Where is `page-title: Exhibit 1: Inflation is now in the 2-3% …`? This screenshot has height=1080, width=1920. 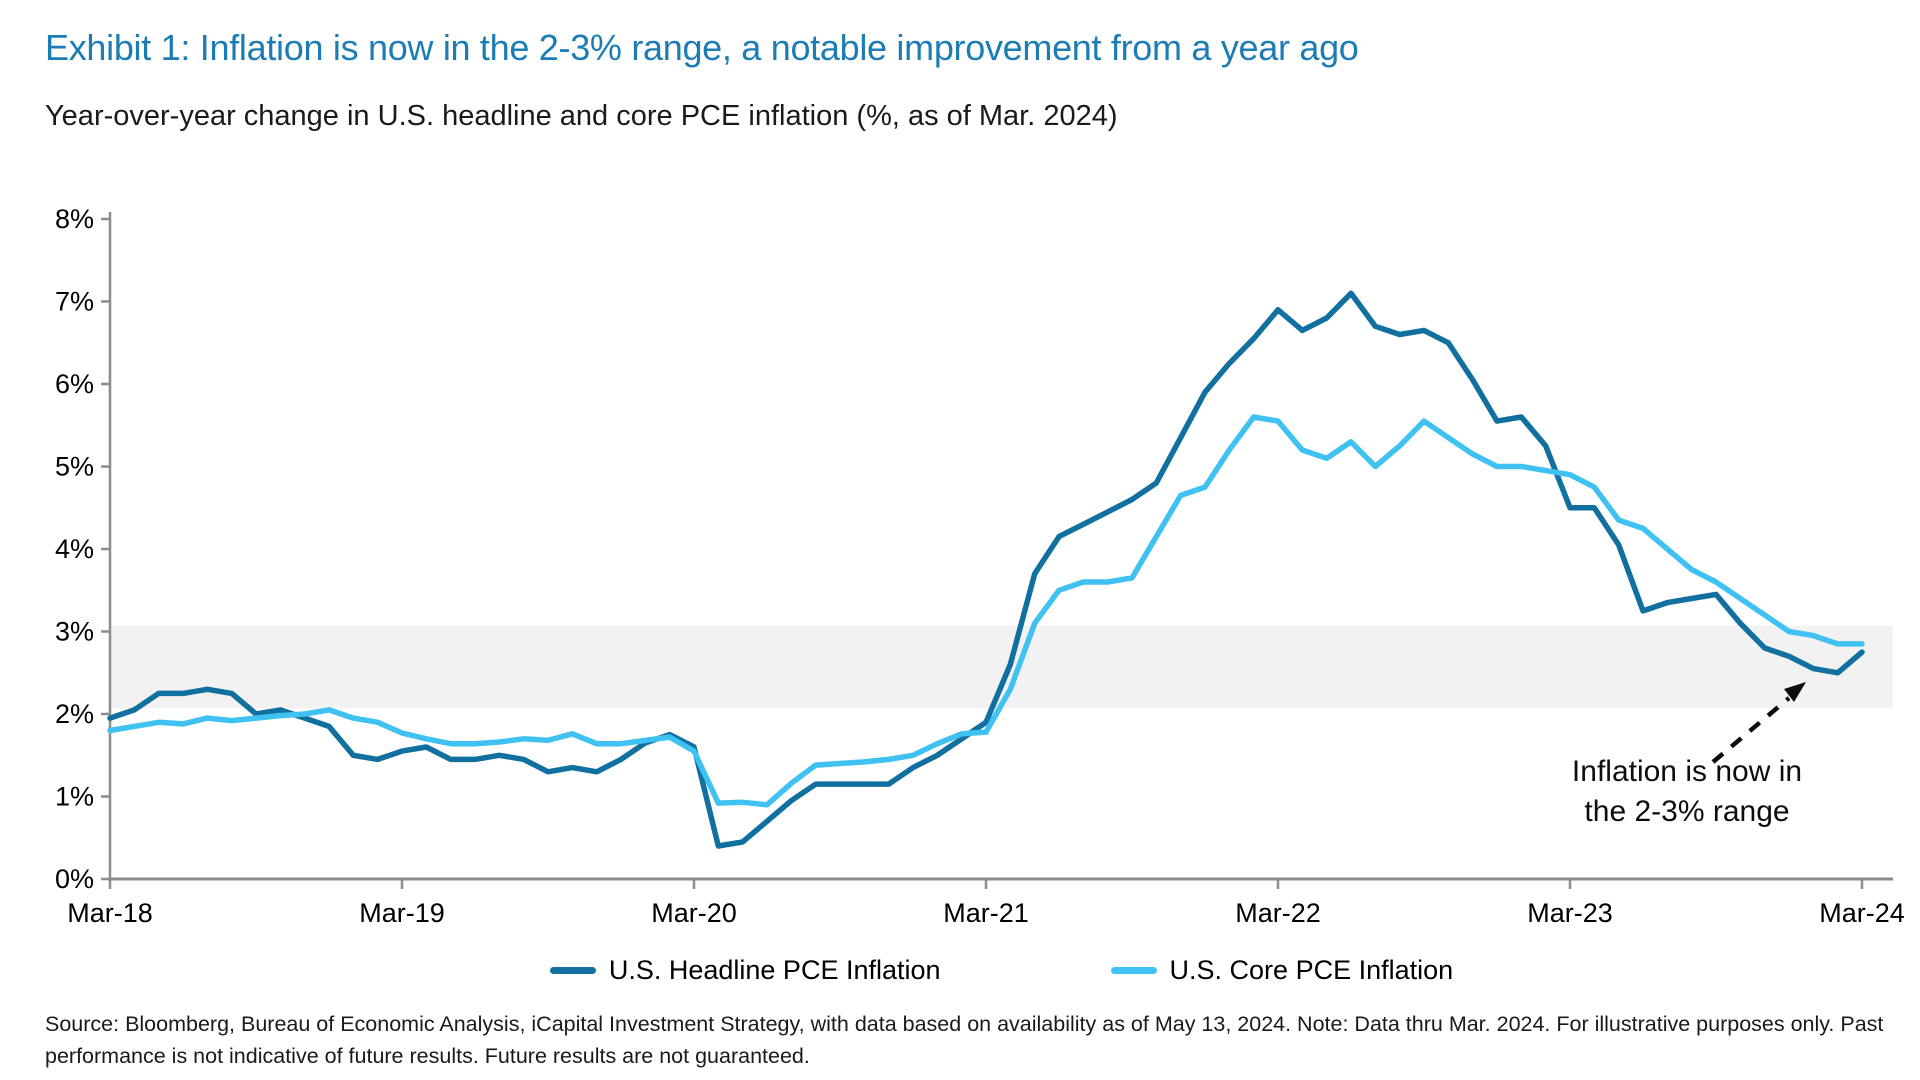
page-title: Exhibit 1: Inflation is now in the 2-3% … is located at coordinates (702, 47).